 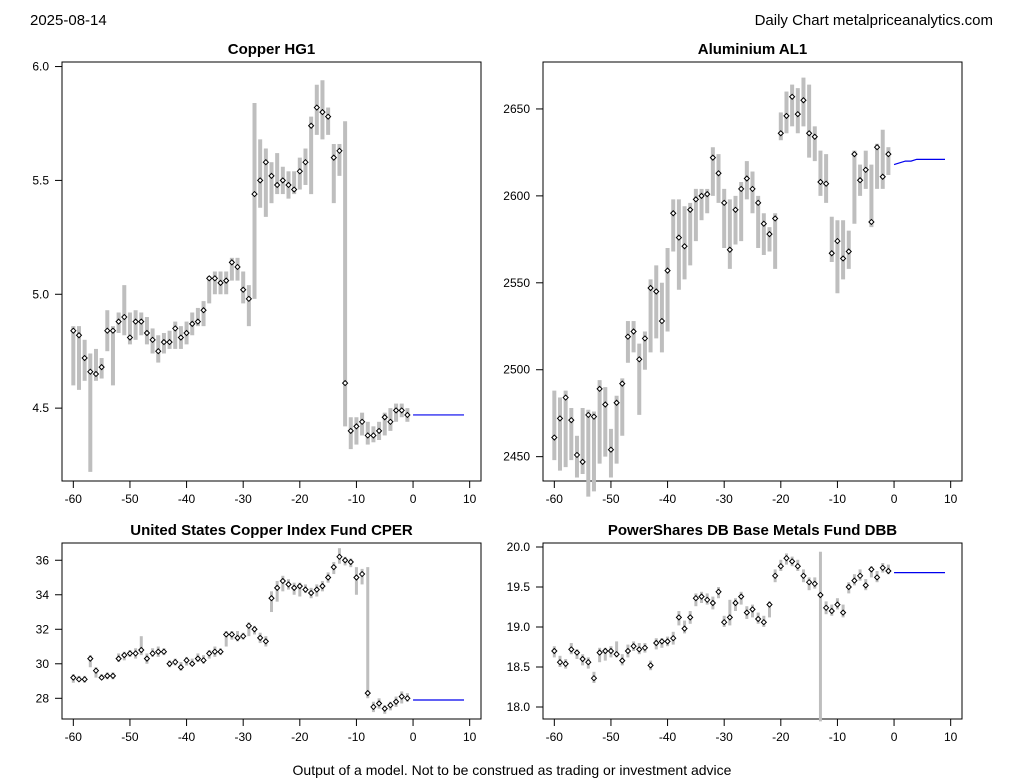 What do you see at coordinates (40, 67) in the screenshot?
I see `y-tick-label: 6.0` at bounding box center [40, 67].